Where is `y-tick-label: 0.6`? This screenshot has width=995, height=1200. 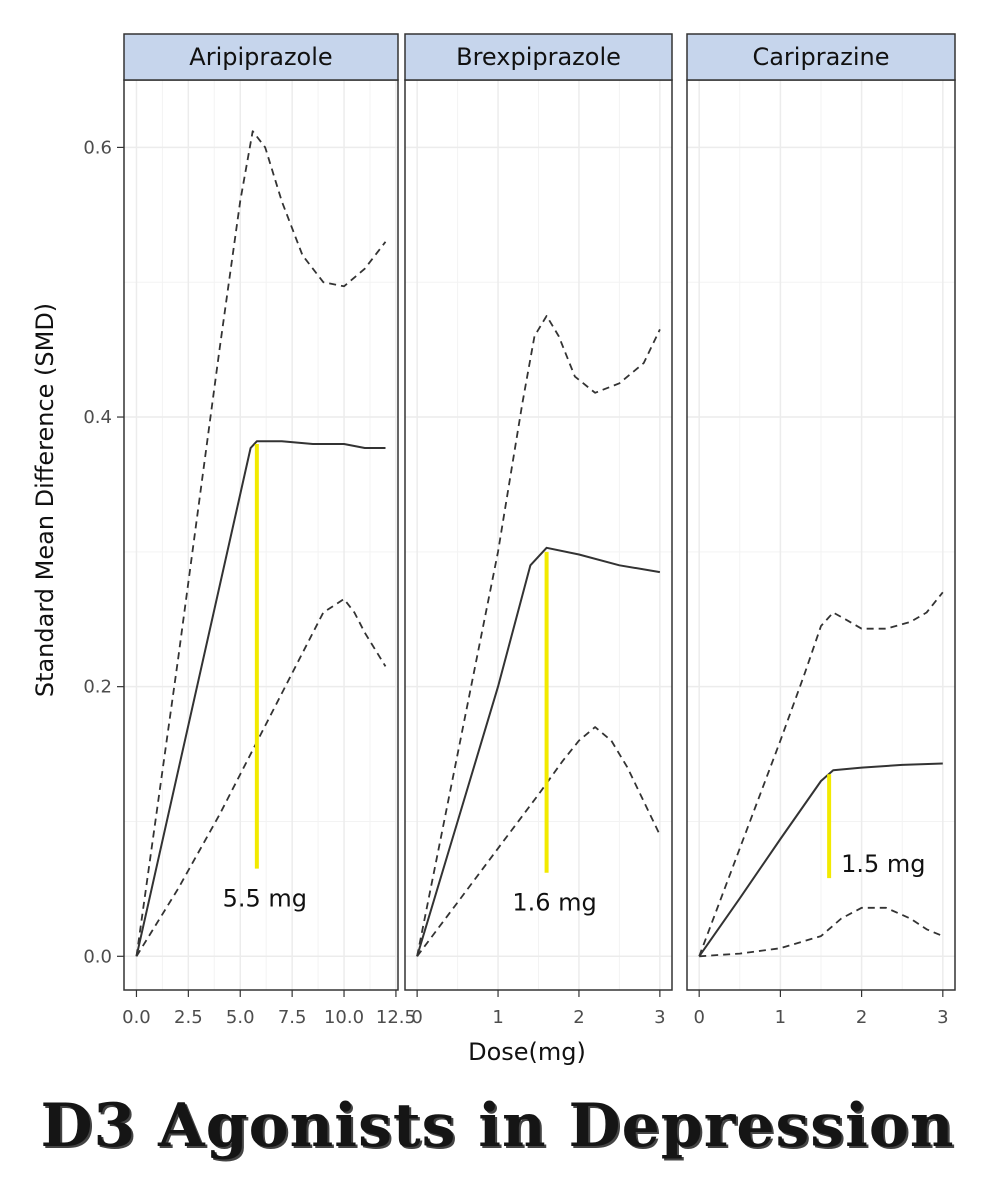 y-tick-label: 0.6 is located at coordinates (97, 147).